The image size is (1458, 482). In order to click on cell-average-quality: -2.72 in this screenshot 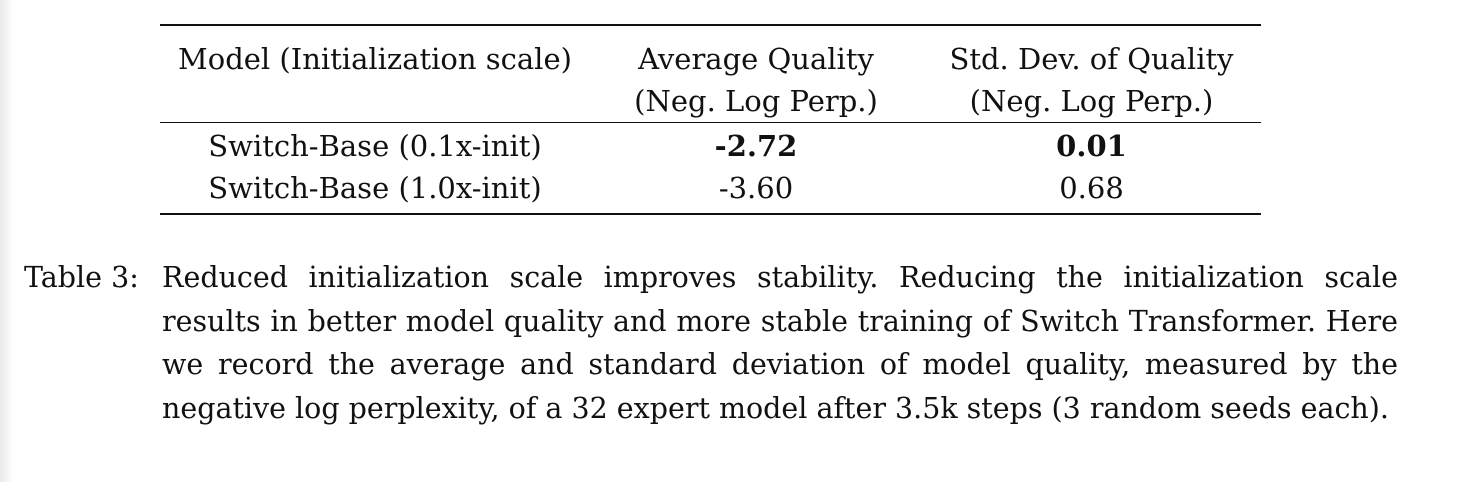, I will do `click(756, 146)`.